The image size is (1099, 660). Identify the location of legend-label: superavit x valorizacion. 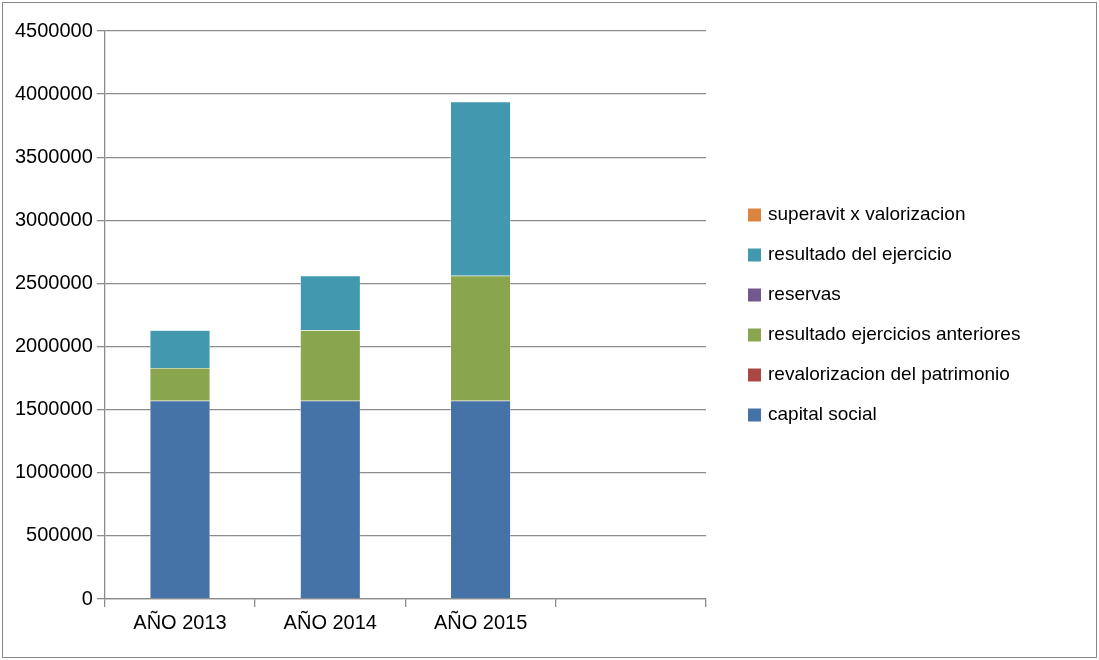
(867, 214).